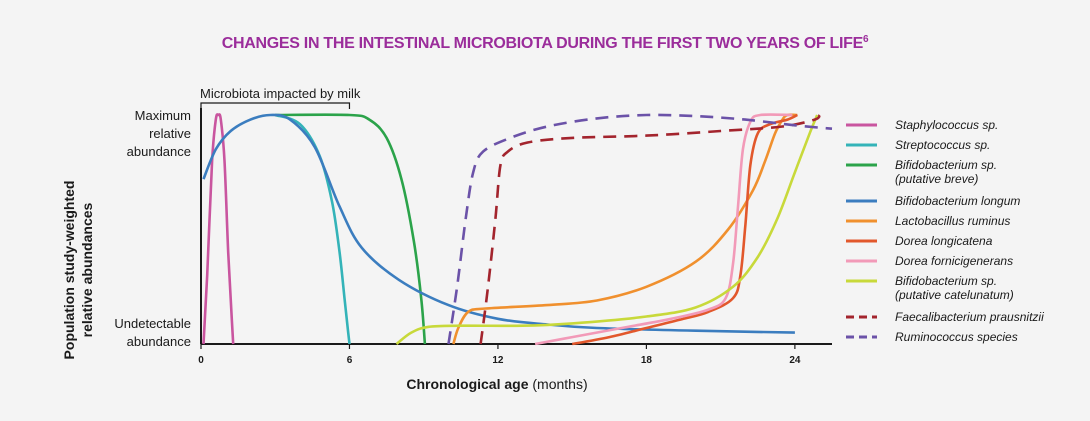  What do you see at coordinates (684, 229) in the screenshot?
I see `series-line-5-dorea-longicatena` at bounding box center [684, 229].